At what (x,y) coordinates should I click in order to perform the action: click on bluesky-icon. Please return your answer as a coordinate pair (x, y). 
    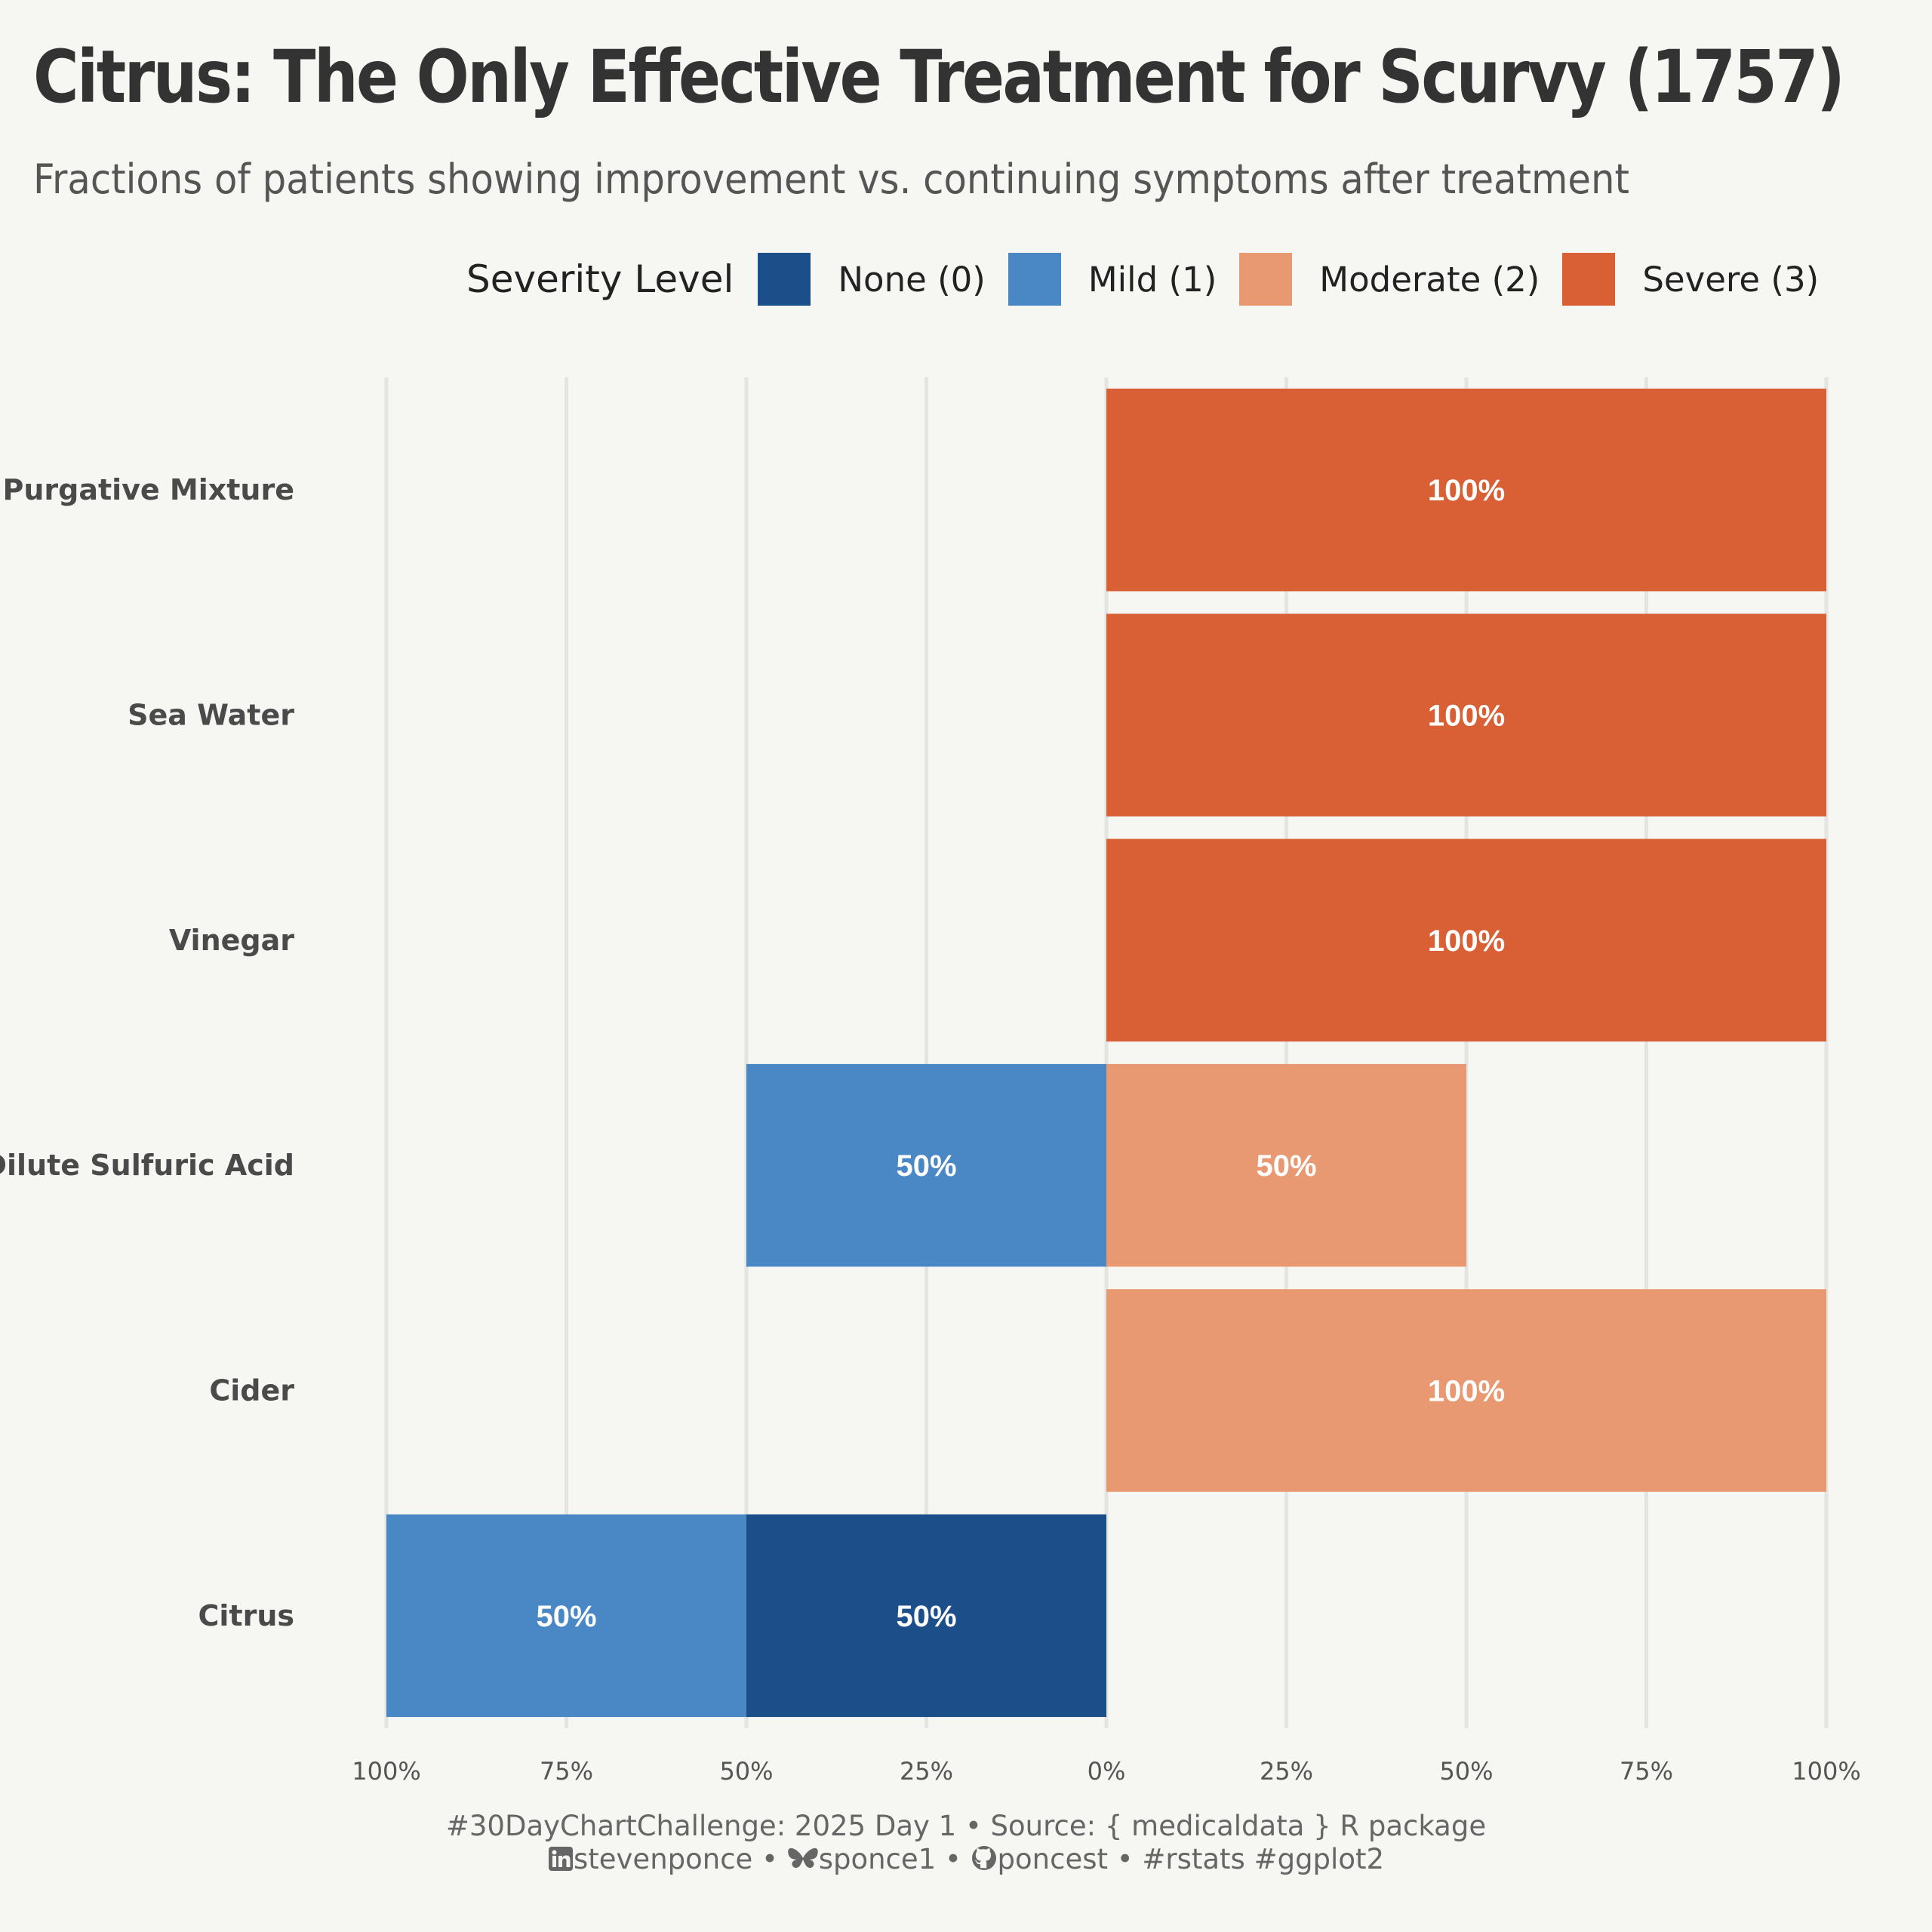
    Looking at the image, I should click on (802, 1857).